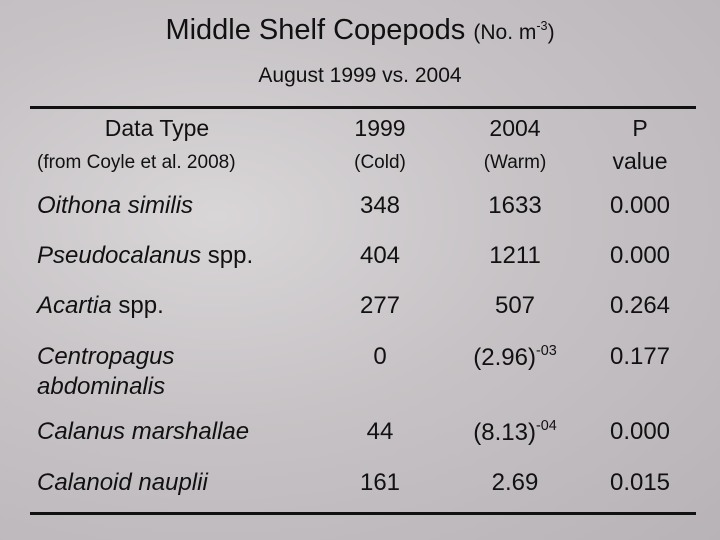  Describe the element at coordinates (136, 162) in the screenshot. I see `header-sub: (from Coyle et al. 2008)` at that location.